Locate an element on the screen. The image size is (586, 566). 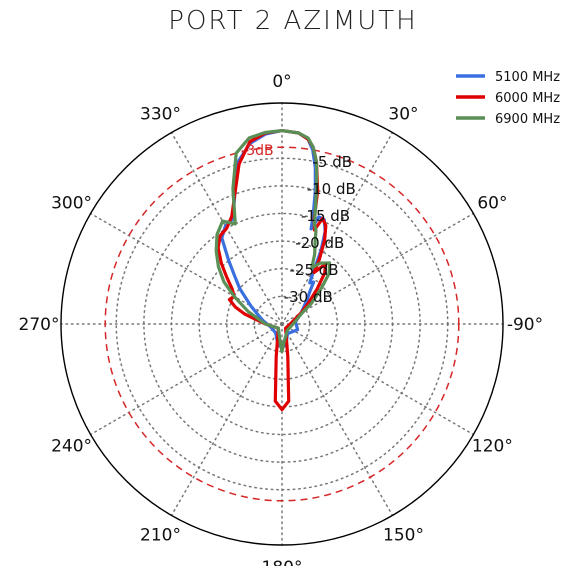
series-layer is located at coordinates (273, 270).